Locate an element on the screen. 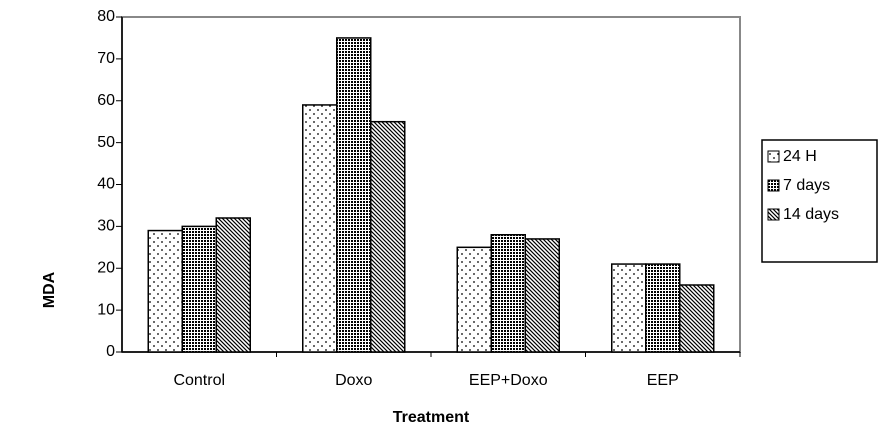 This screenshot has height=433, width=878. legend-label: 24 H is located at coordinates (800, 156).